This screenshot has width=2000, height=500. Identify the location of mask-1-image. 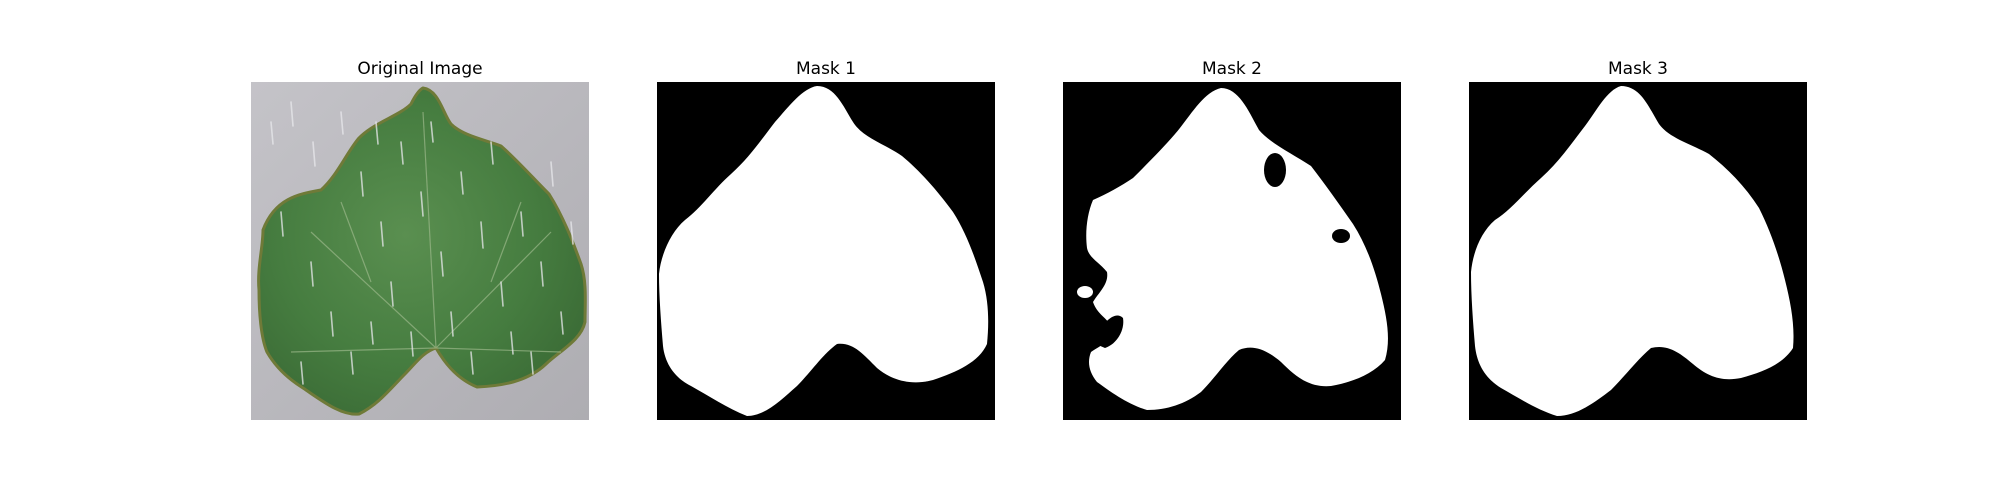
(826, 251).